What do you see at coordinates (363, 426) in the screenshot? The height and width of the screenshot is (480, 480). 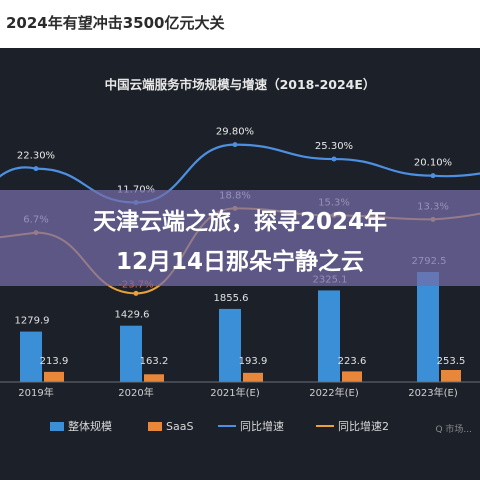 I see `legend-label-growth2: 同比增速2` at bounding box center [363, 426].